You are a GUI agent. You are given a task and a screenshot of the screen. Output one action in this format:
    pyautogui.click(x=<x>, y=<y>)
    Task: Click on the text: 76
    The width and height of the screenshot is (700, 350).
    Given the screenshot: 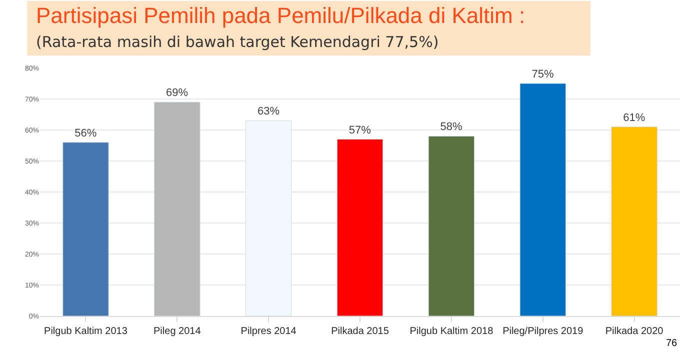 What is the action you would take?
    pyautogui.click(x=672, y=343)
    